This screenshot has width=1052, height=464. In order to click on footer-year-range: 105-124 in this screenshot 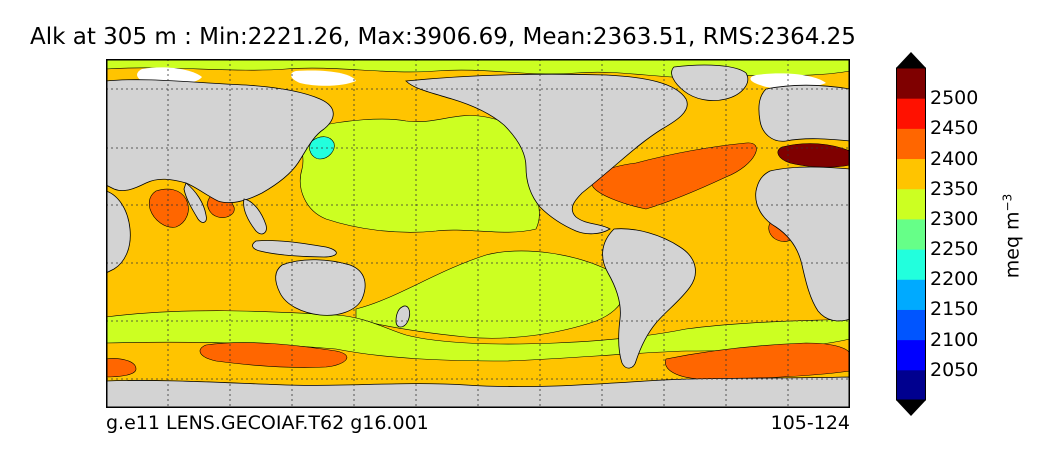, I will do `click(810, 423)`.